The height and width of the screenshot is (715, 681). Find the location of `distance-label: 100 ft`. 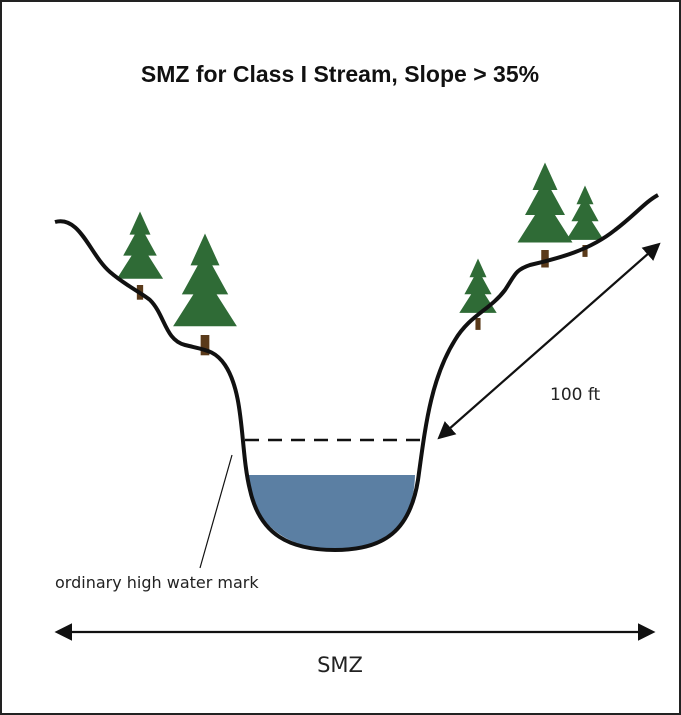

distance-label: 100 ft is located at coordinates (575, 395).